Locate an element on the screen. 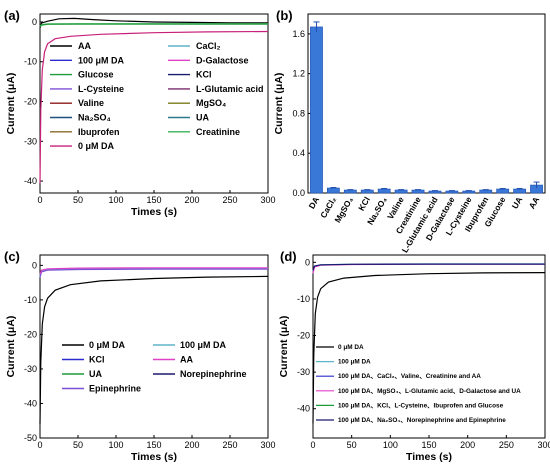 This screenshot has height=474, width=550. y-tick-label: 1.6 is located at coordinates (298, 34).